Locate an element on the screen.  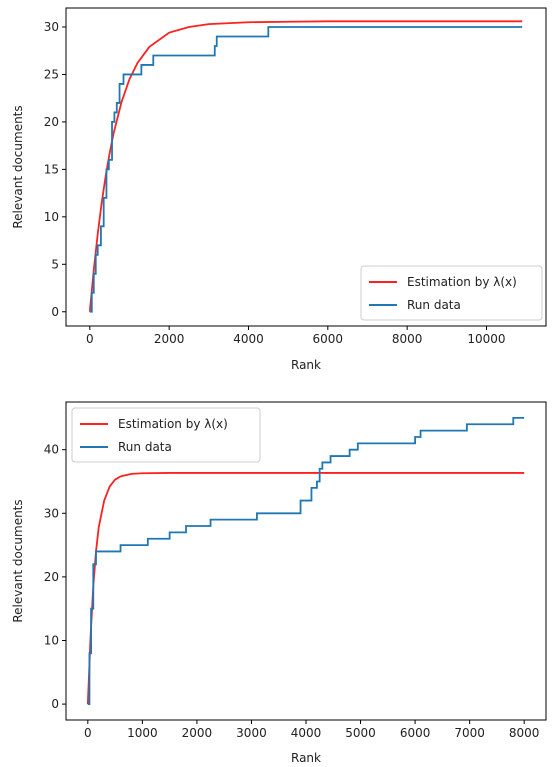
x-tick-label: 5000 is located at coordinates (360, 733).